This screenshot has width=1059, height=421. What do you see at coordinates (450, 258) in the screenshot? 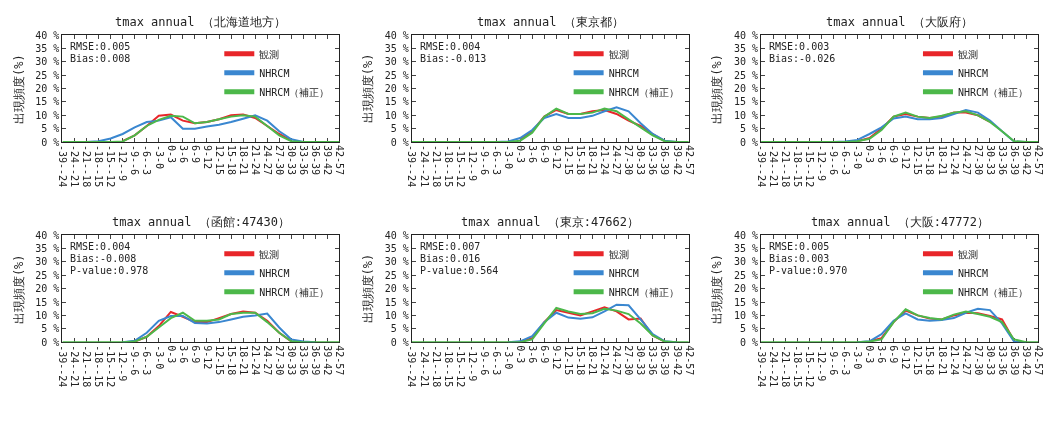
I see `annotation: Bias:0.016` at bounding box center [450, 258].